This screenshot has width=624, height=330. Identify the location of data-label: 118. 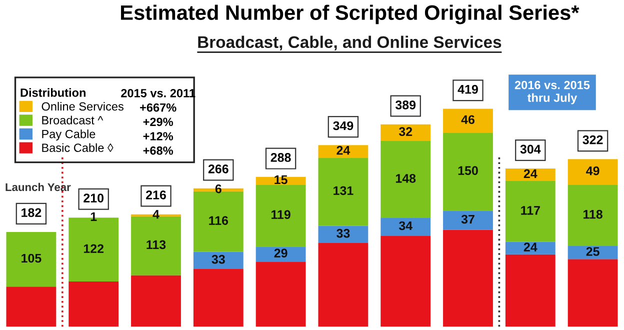
(593, 214).